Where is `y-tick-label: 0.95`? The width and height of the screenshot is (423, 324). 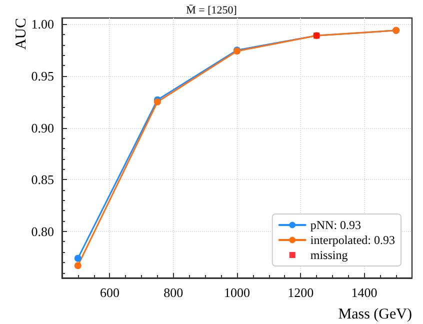 y-tick-label: 0.95 is located at coordinates (42, 76).